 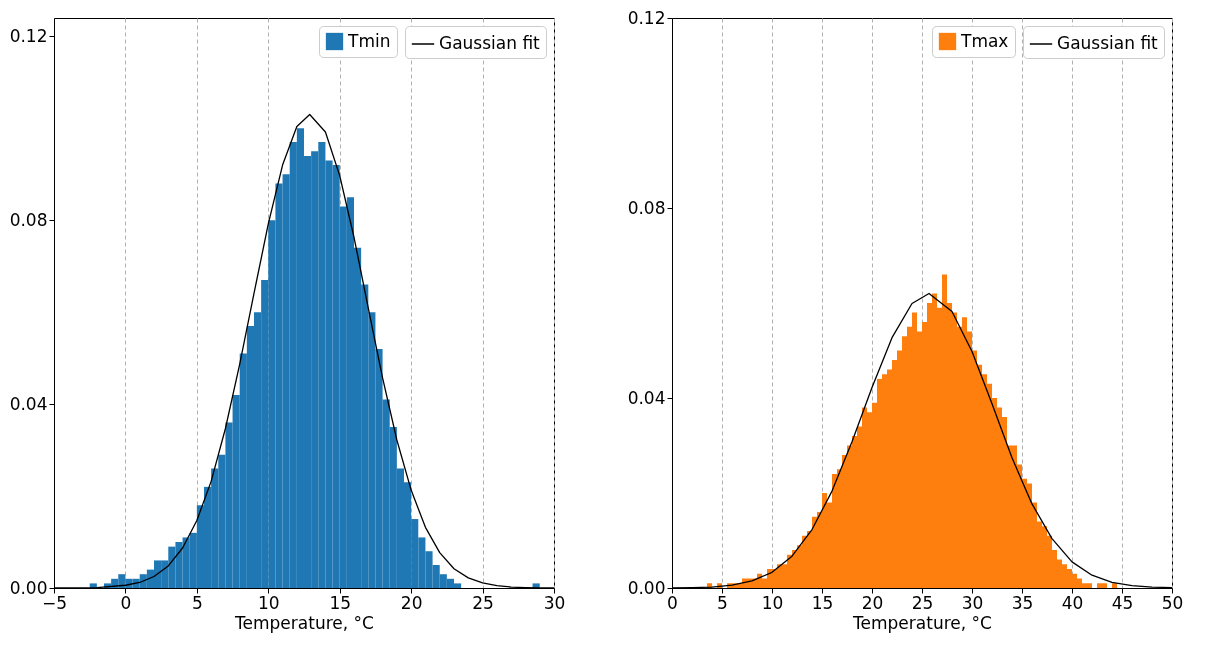 What do you see at coordinates (984, 40) in the screenshot?
I see `legend-label: Tmax` at bounding box center [984, 40].